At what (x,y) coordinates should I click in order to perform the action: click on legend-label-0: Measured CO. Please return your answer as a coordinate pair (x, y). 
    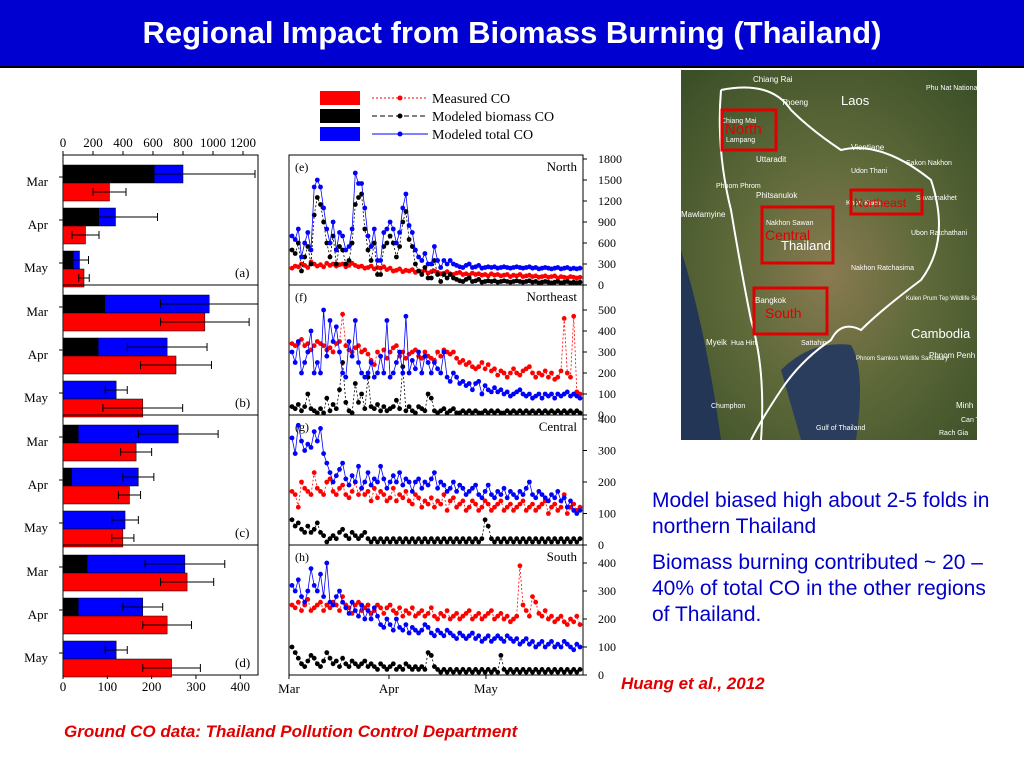
    Looking at the image, I should click on (471, 99).